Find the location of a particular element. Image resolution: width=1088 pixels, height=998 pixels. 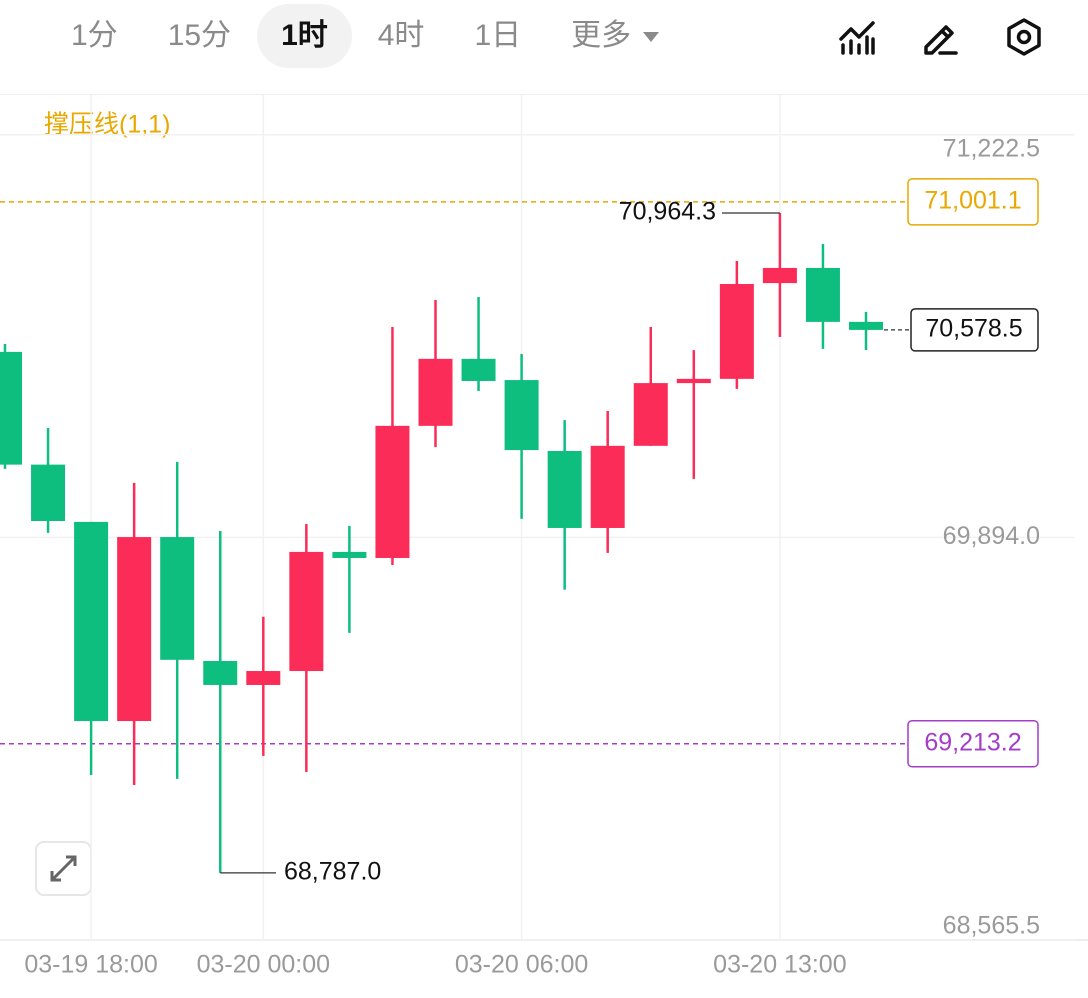

tab-label: 1时 is located at coordinates (304, 35).